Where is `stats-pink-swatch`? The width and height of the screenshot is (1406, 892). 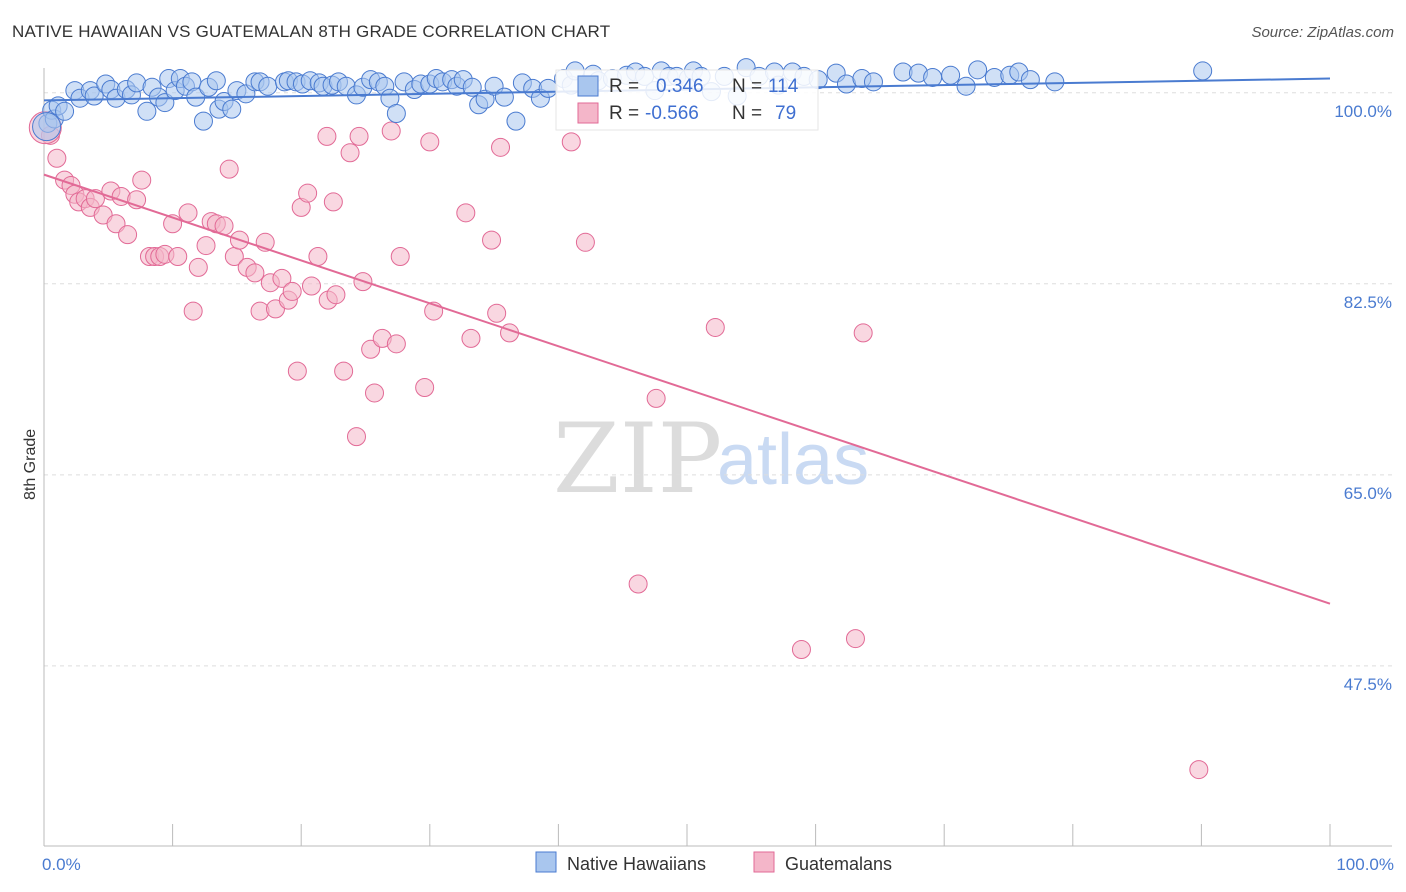
stats-pink-swatch is located at coordinates (588, 113).